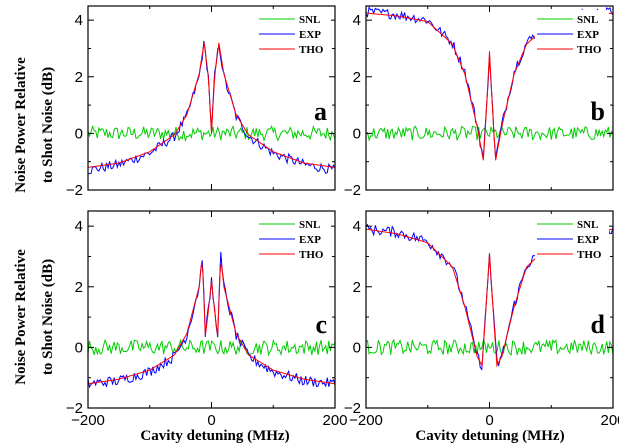 The width and height of the screenshot is (619, 447). Describe the element at coordinates (211, 133) in the screenshot. I see `series-line-snl-a` at that location.